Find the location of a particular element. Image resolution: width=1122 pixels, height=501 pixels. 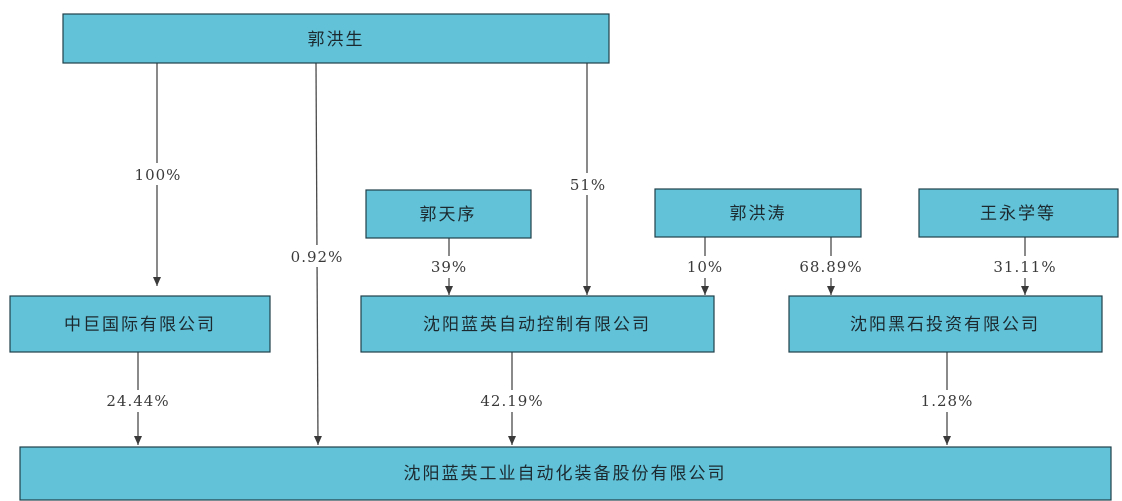

node-heishi-invest: 沈阳黑石投资有限公司 is located at coordinates (945, 324).